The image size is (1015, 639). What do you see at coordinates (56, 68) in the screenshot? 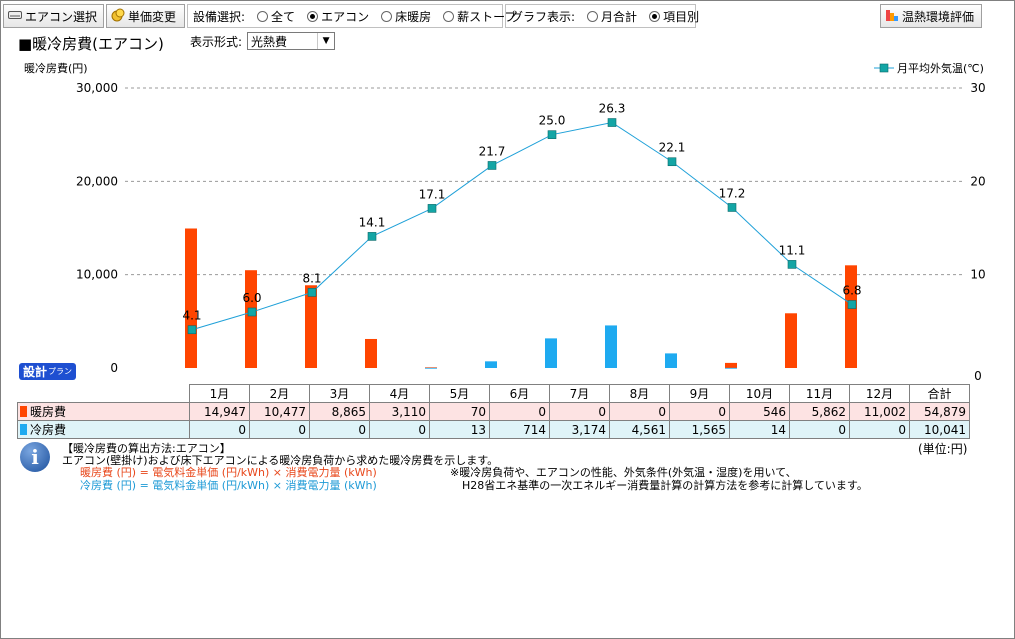
I see `y-axis-label-left: 暖冷房費(円)` at bounding box center [56, 68].